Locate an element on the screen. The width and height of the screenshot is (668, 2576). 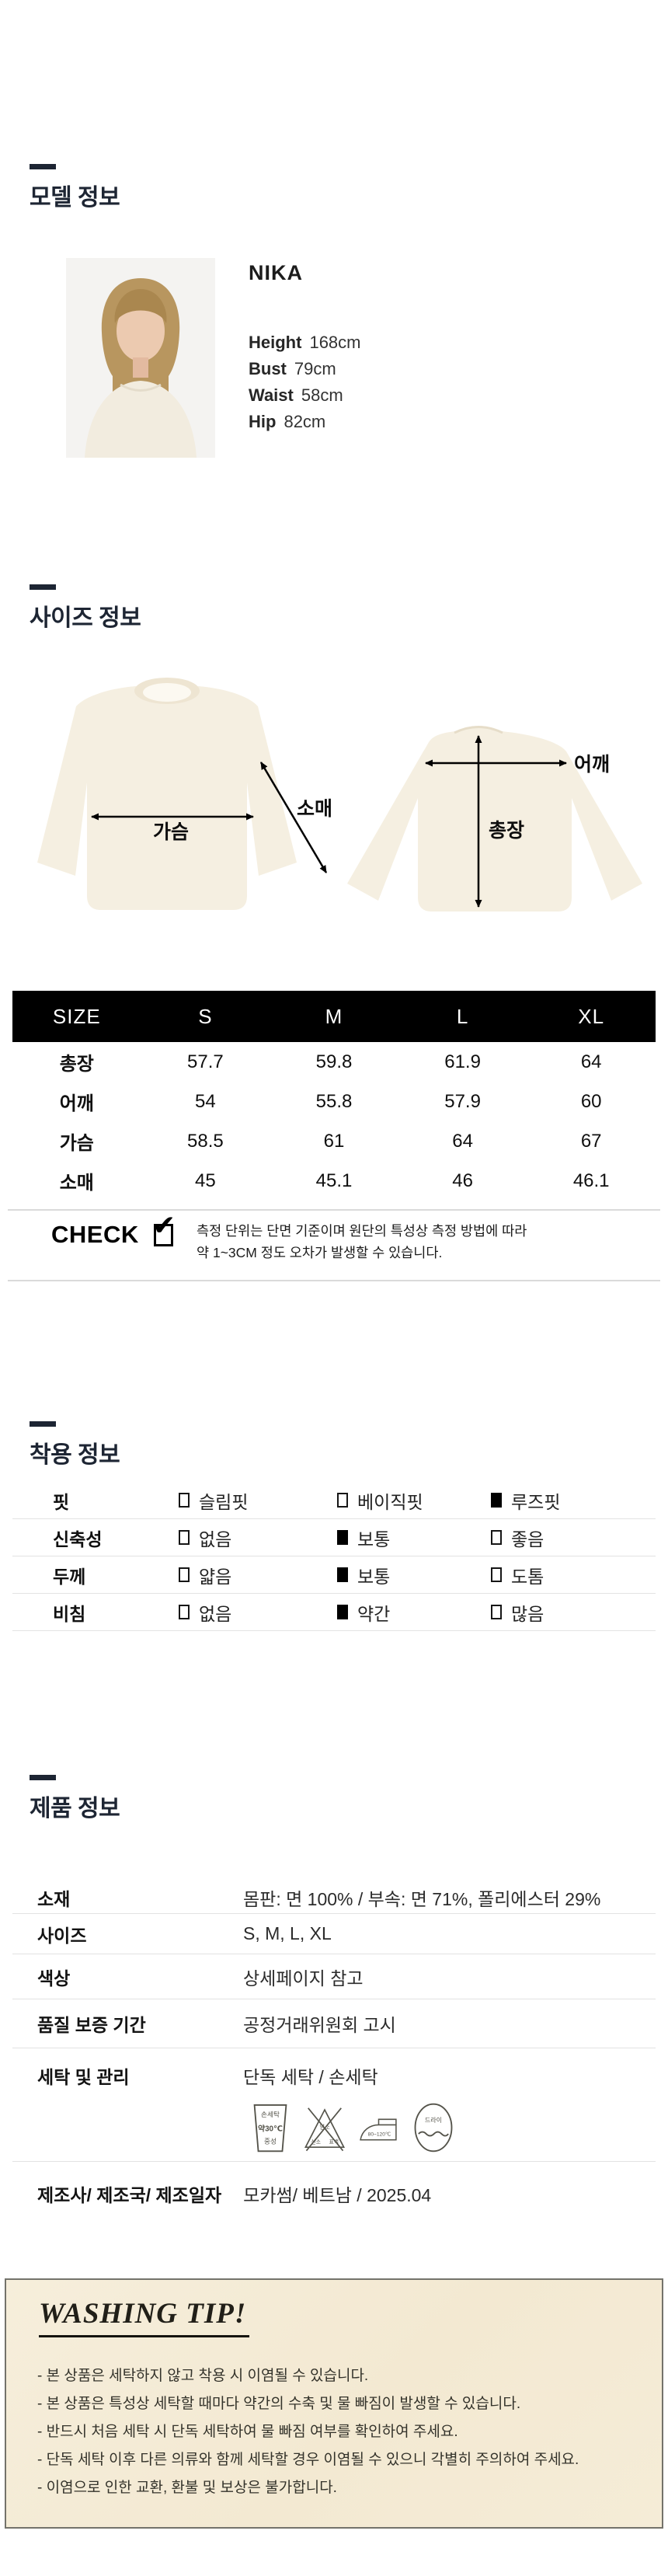
product-row-color: 색상 상세페이지 참고 is located at coordinates (334, 1976).